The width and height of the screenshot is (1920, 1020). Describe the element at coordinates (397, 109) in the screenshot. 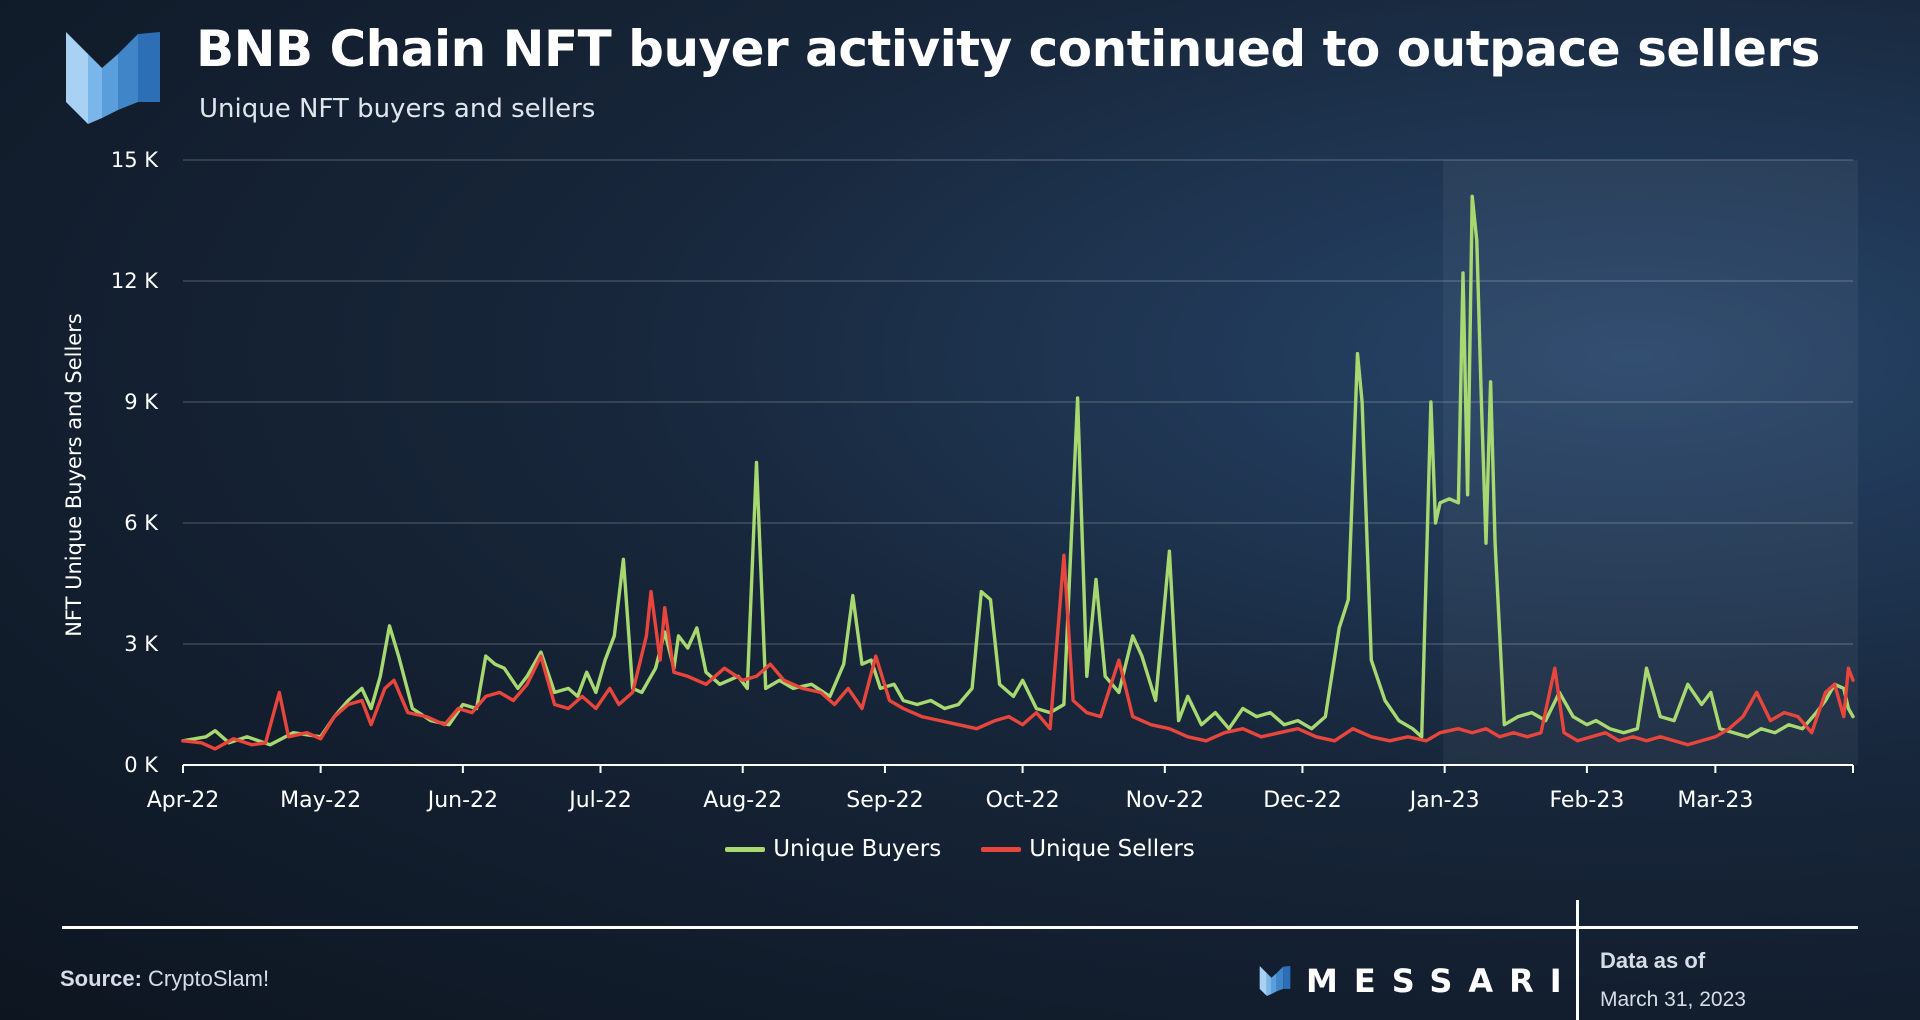

I see `chart-subtitle: Unique NFT buyers and sellers` at that location.